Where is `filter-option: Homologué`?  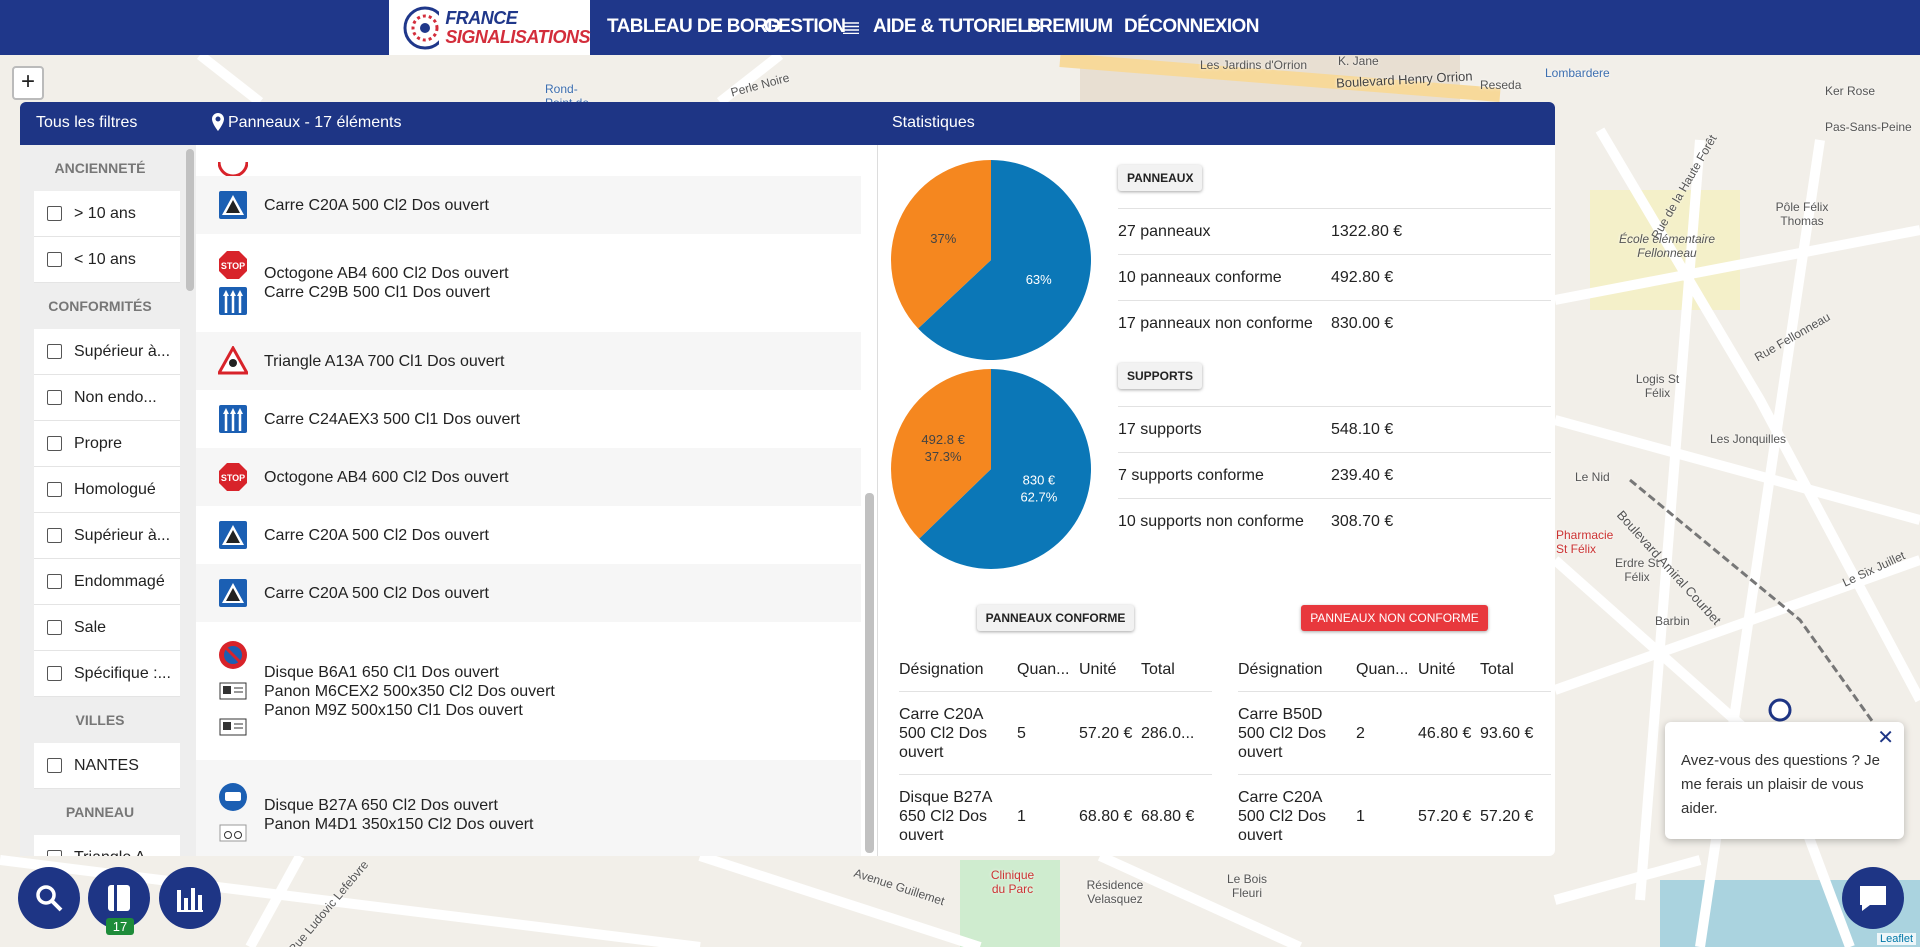
filter-option: Homologué is located at coordinates (107, 490).